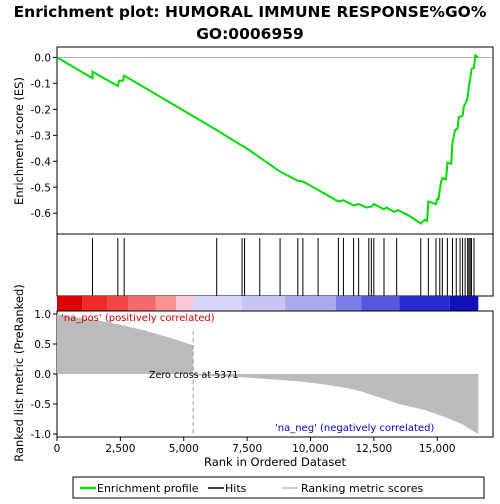  Describe the element at coordinates (19, 141) in the screenshot. I see `es-y-axis-label: Enrichment score (ES)` at that location.